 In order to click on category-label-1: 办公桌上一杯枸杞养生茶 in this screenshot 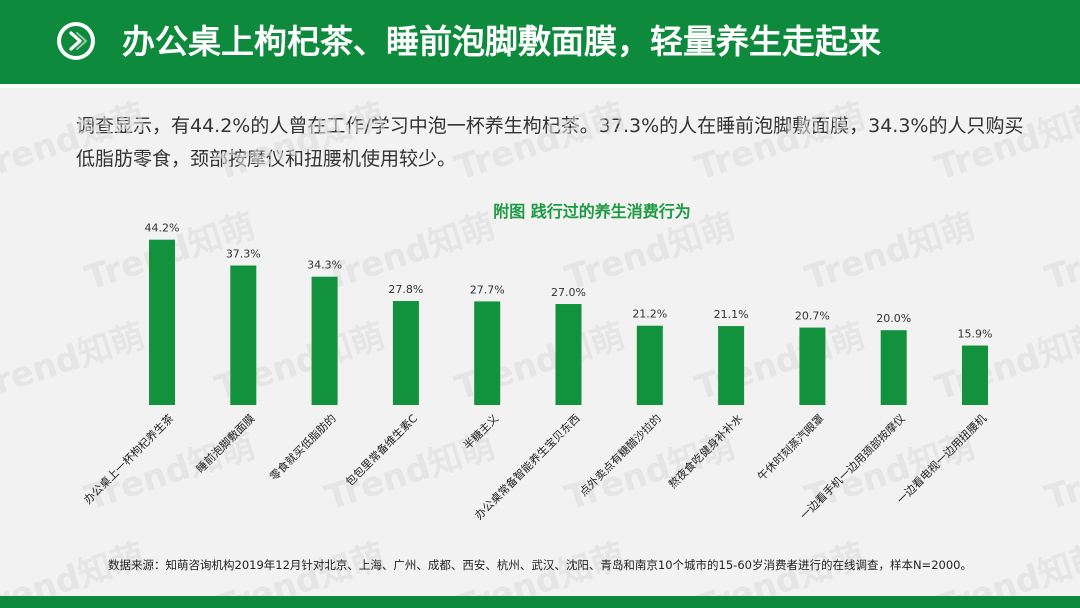, I will do `click(128, 458)`.